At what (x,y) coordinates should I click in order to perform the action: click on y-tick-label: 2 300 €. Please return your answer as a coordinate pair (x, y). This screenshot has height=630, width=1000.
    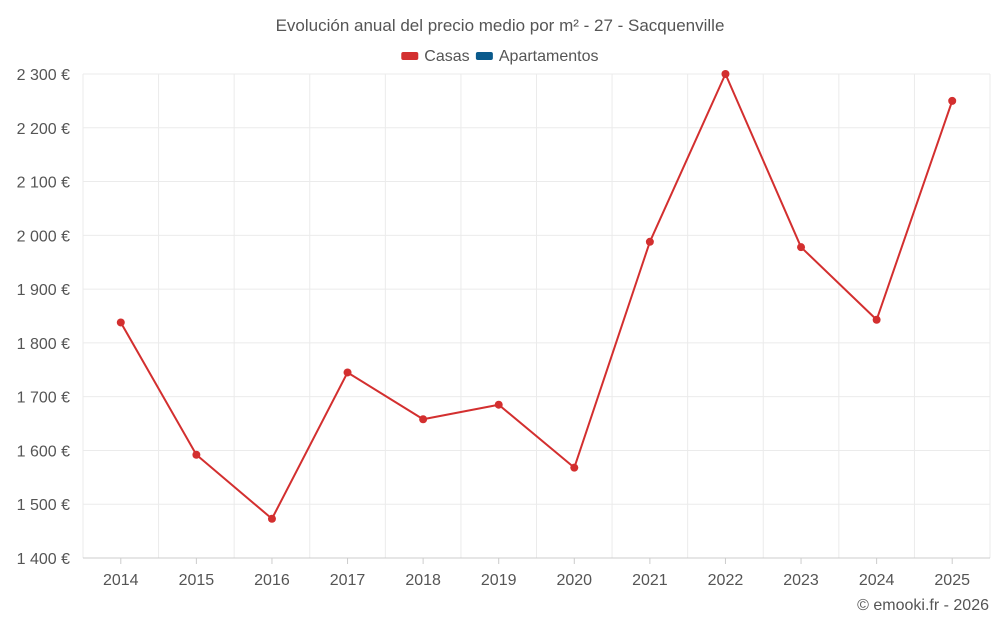
    Looking at the image, I should click on (43, 75).